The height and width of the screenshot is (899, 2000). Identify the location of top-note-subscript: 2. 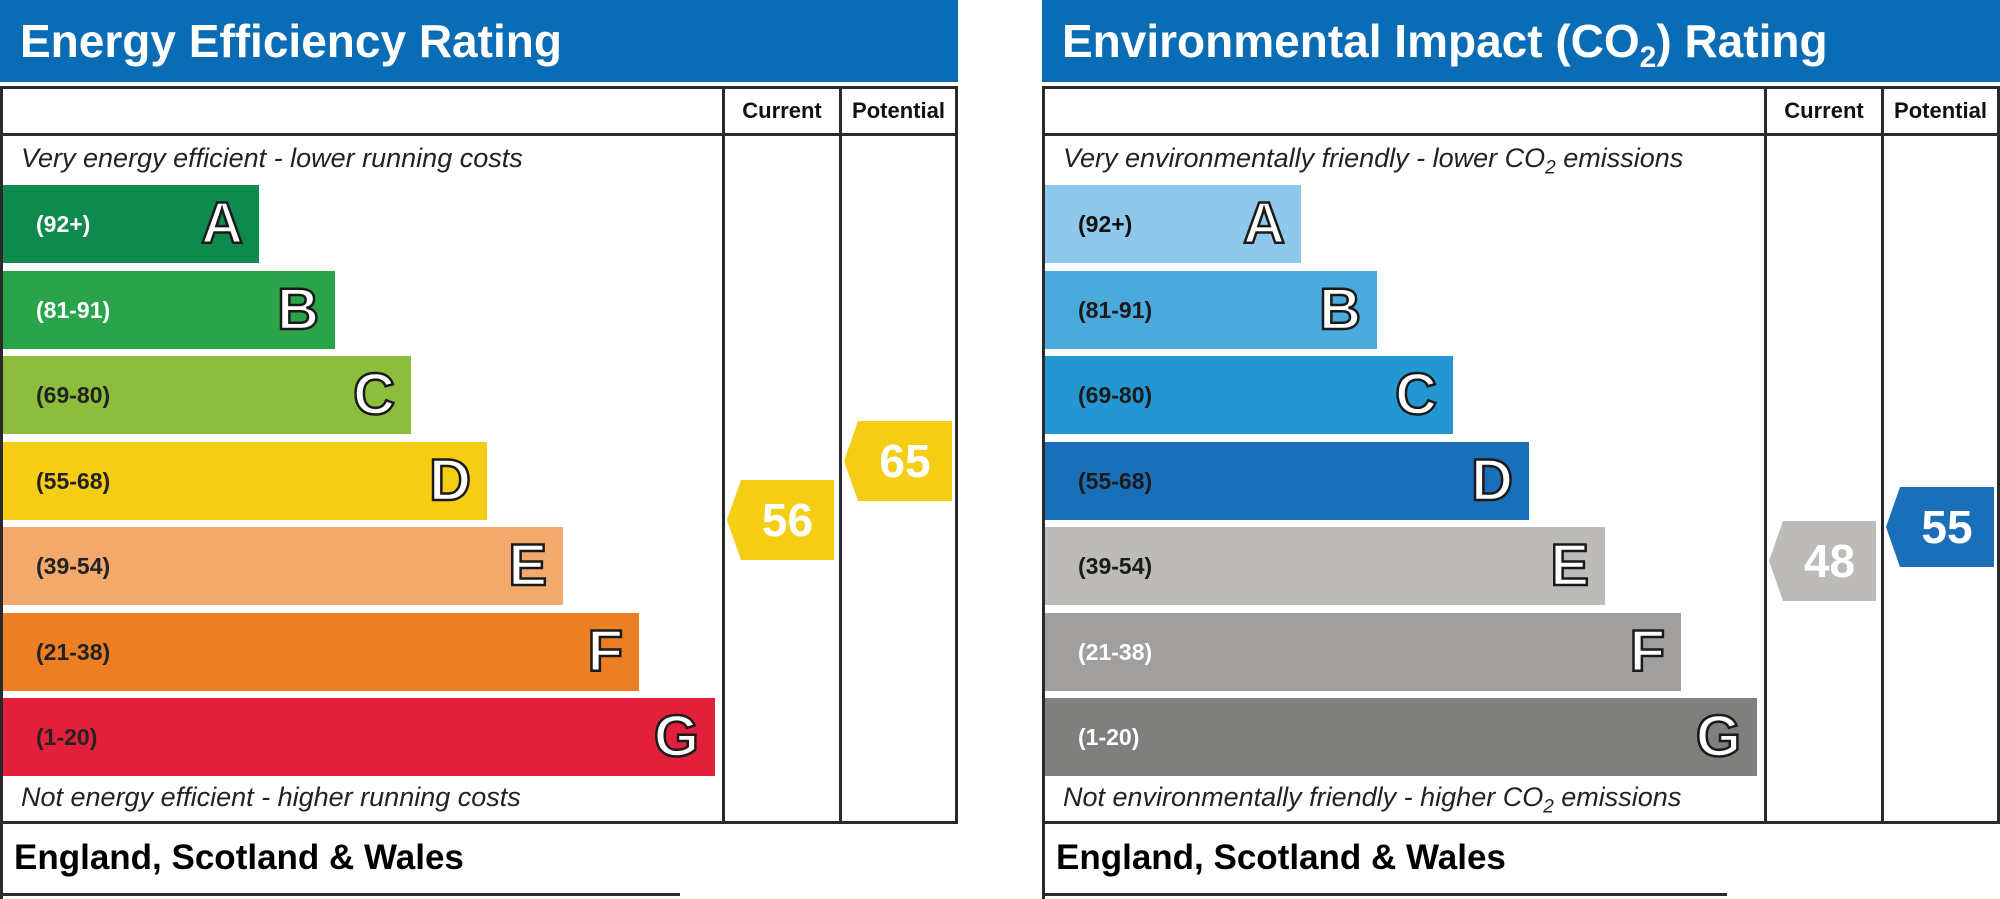
(1550, 168).